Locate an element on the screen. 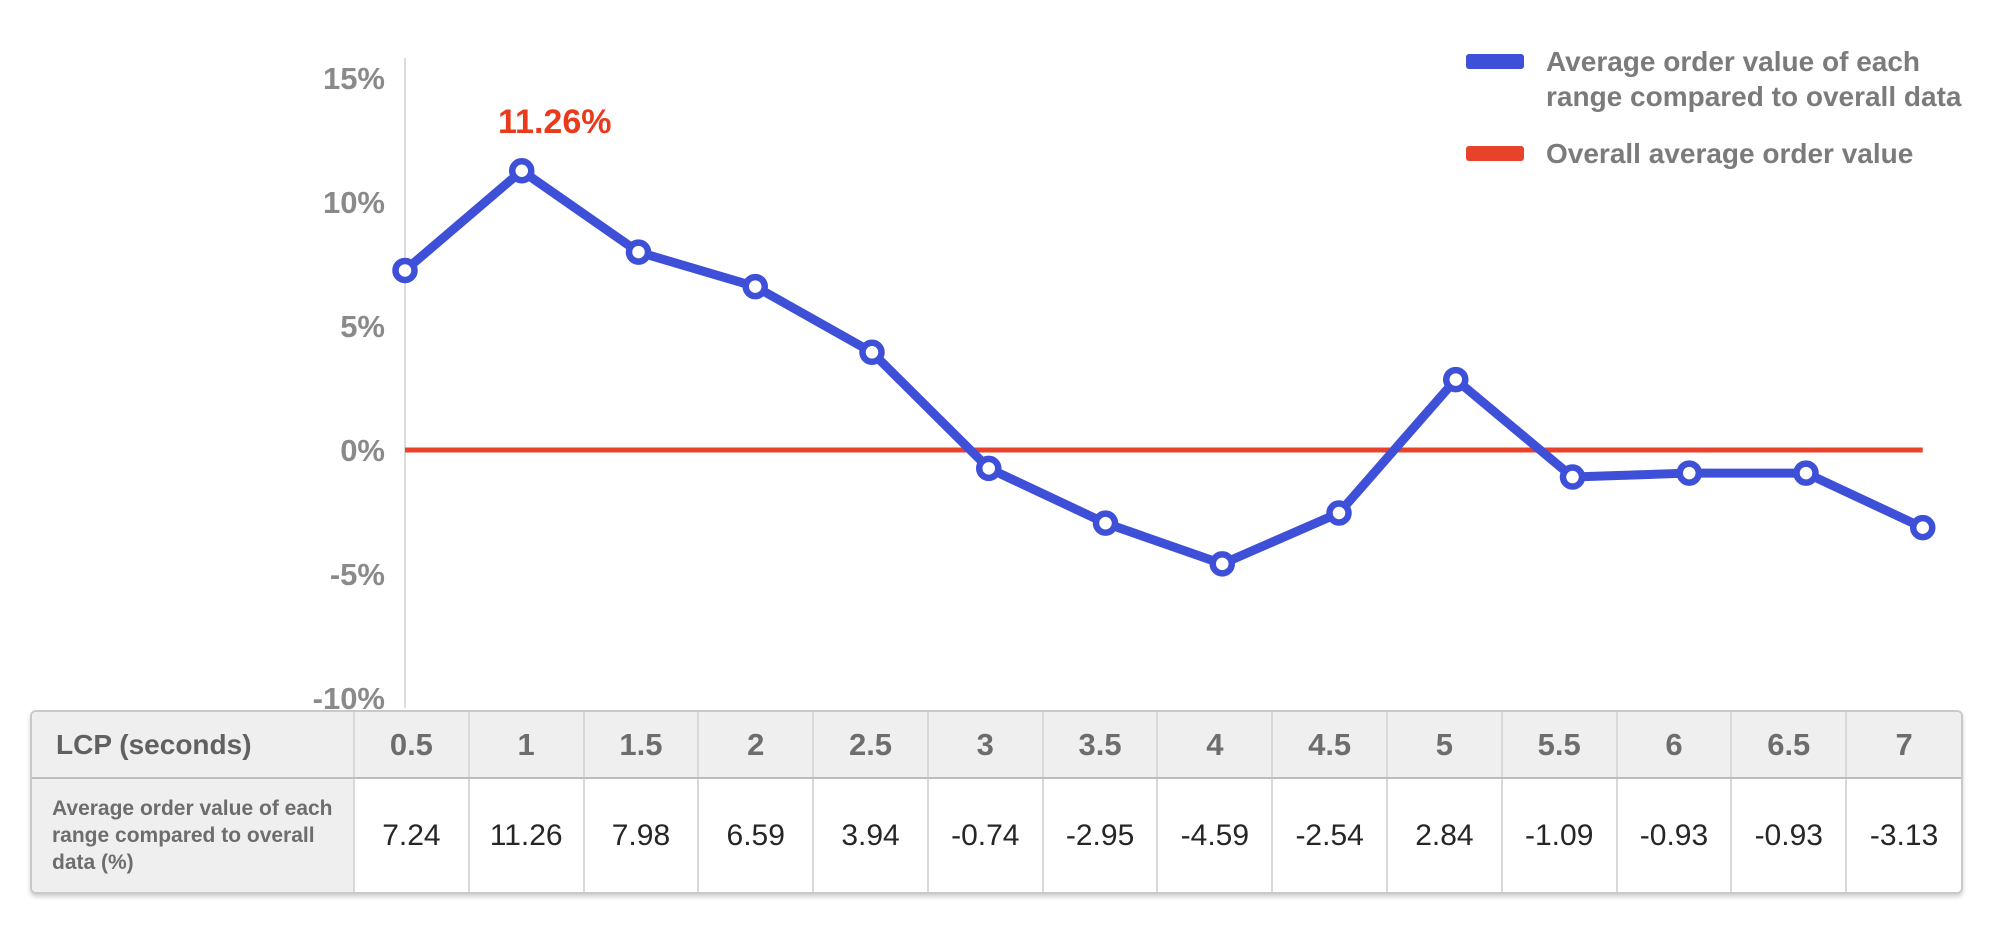 This screenshot has width=2000, height=940. table-cell: -3.13 is located at coordinates (1903, 835).